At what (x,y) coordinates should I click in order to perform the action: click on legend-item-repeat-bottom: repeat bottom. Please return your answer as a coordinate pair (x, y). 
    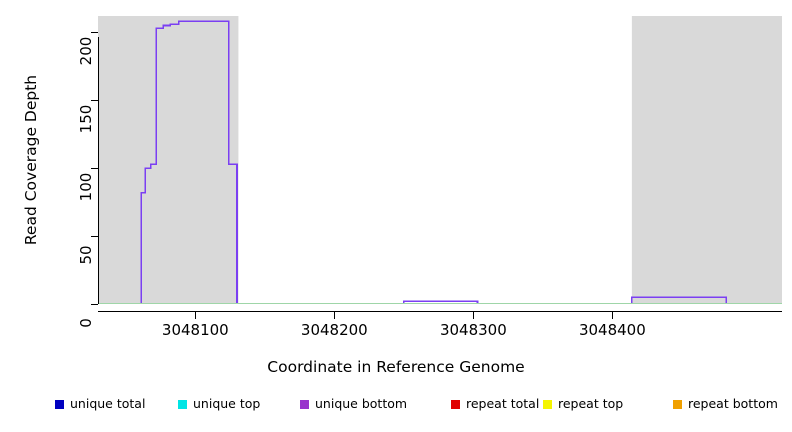
    Looking at the image, I should click on (725, 403).